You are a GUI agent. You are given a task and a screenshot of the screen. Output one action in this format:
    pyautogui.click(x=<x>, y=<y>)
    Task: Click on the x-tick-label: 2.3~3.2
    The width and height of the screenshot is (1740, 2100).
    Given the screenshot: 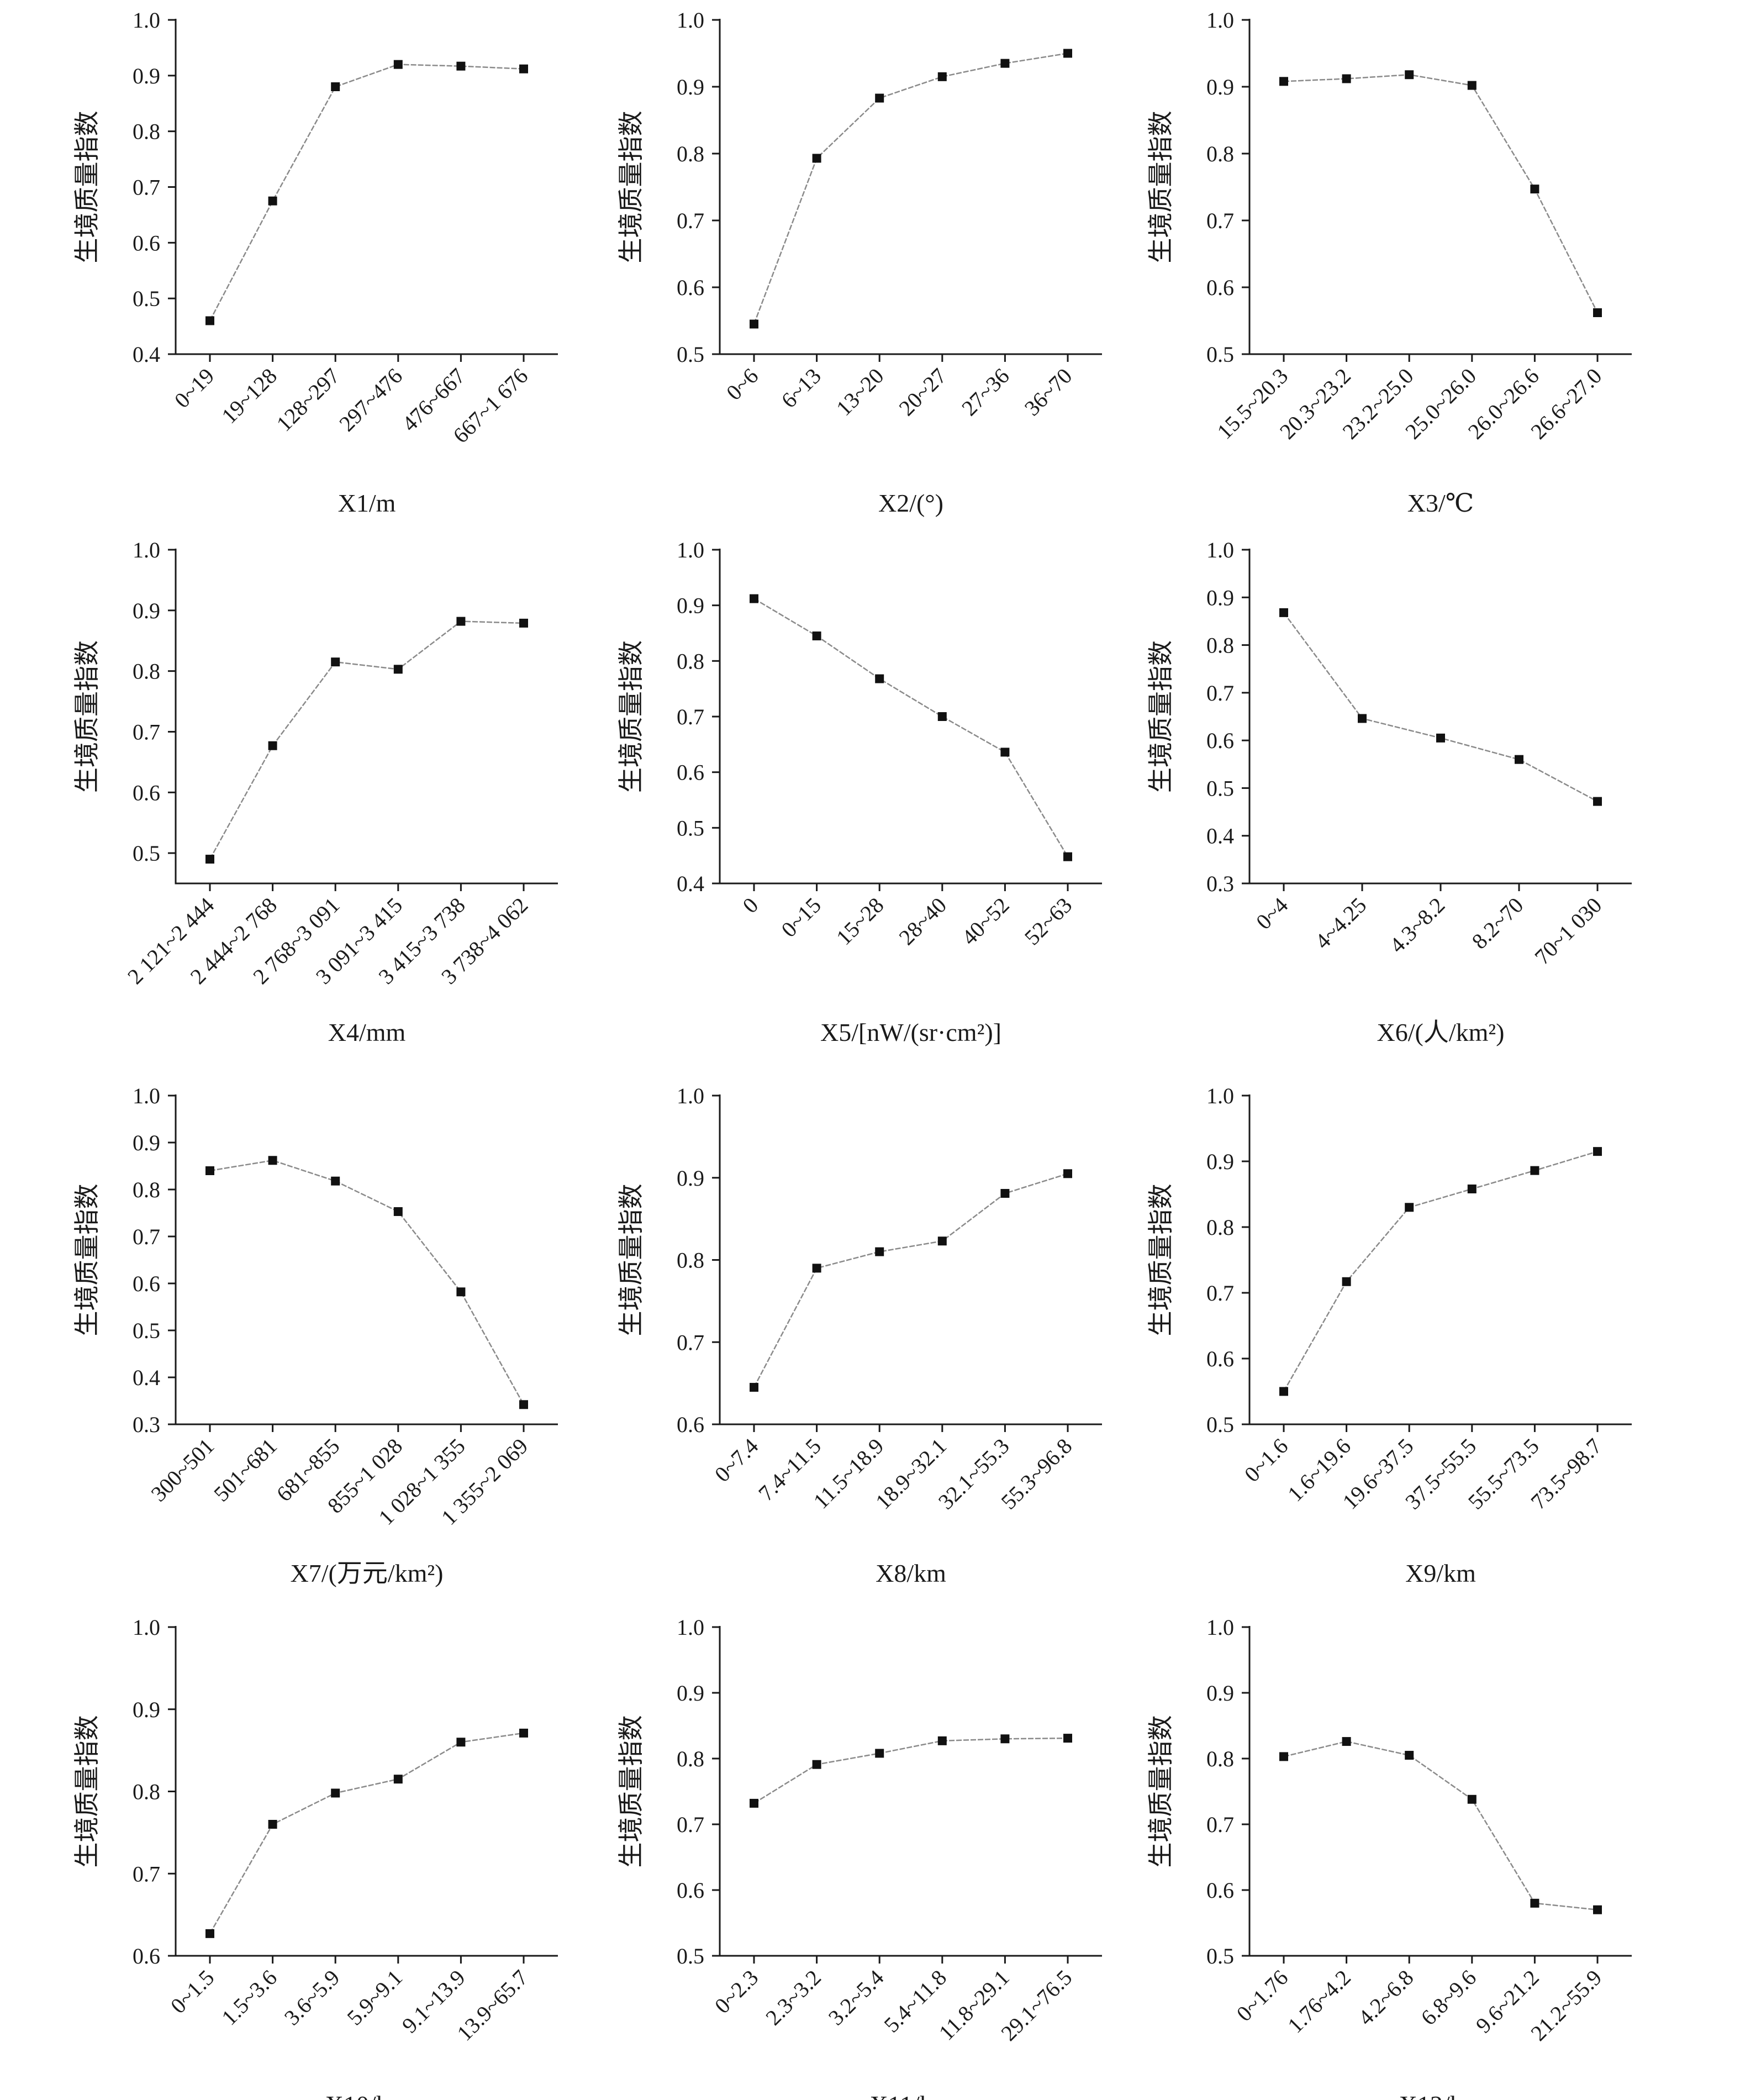 What is the action you would take?
    pyautogui.click(x=793, y=1997)
    